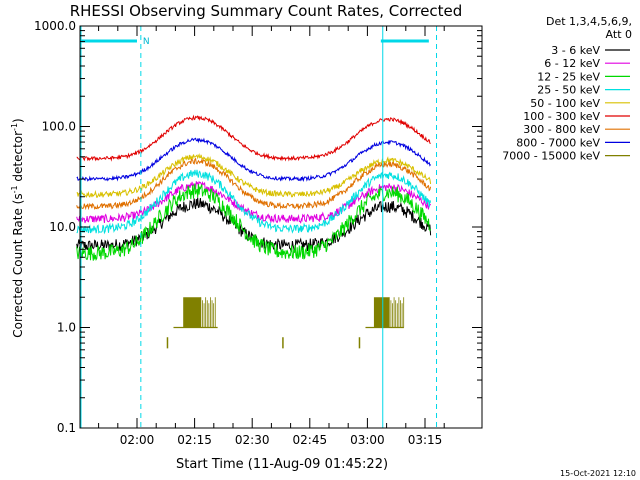 The width and height of the screenshot is (640, 480). I want to click on y-axis-label-sup1: -1, so click(14, 189).